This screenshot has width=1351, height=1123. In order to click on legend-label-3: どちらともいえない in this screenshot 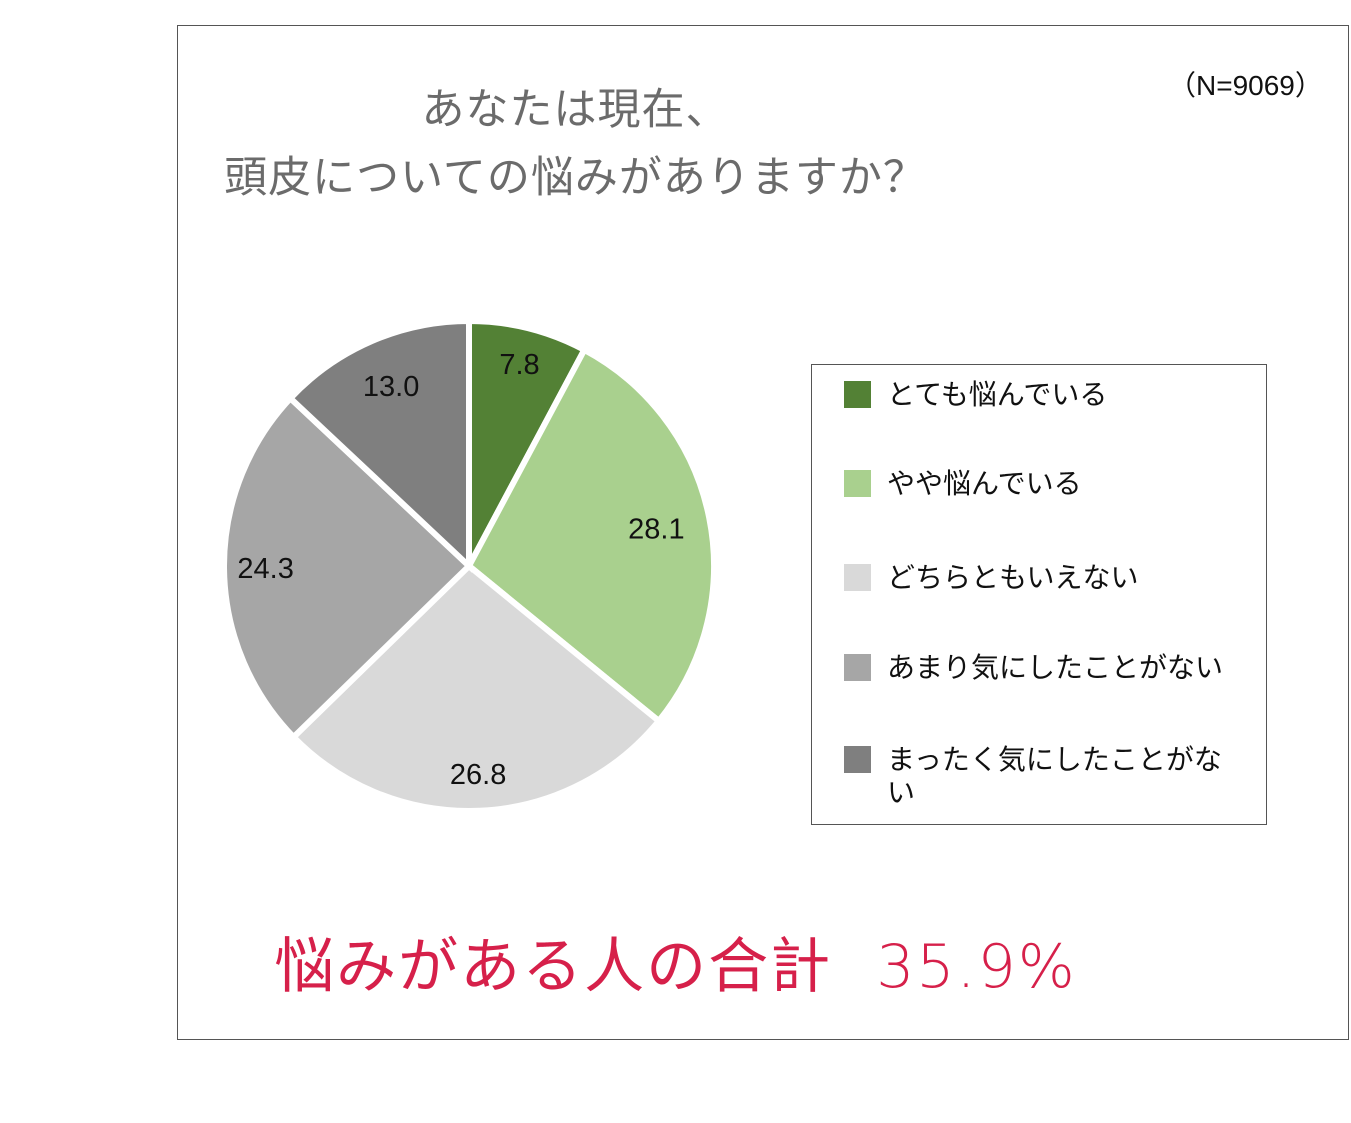, I will do `click(1013, 577)`.